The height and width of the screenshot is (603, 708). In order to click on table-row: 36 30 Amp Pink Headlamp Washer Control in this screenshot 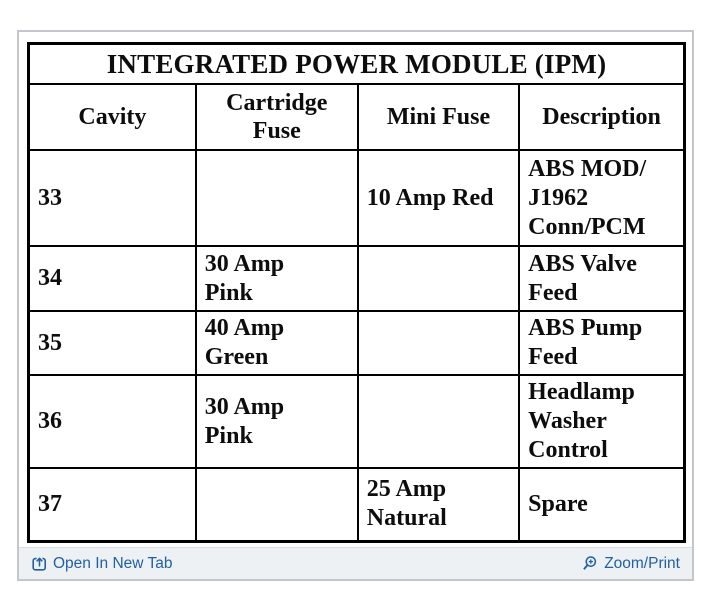, I will do `click(356, 421)`.